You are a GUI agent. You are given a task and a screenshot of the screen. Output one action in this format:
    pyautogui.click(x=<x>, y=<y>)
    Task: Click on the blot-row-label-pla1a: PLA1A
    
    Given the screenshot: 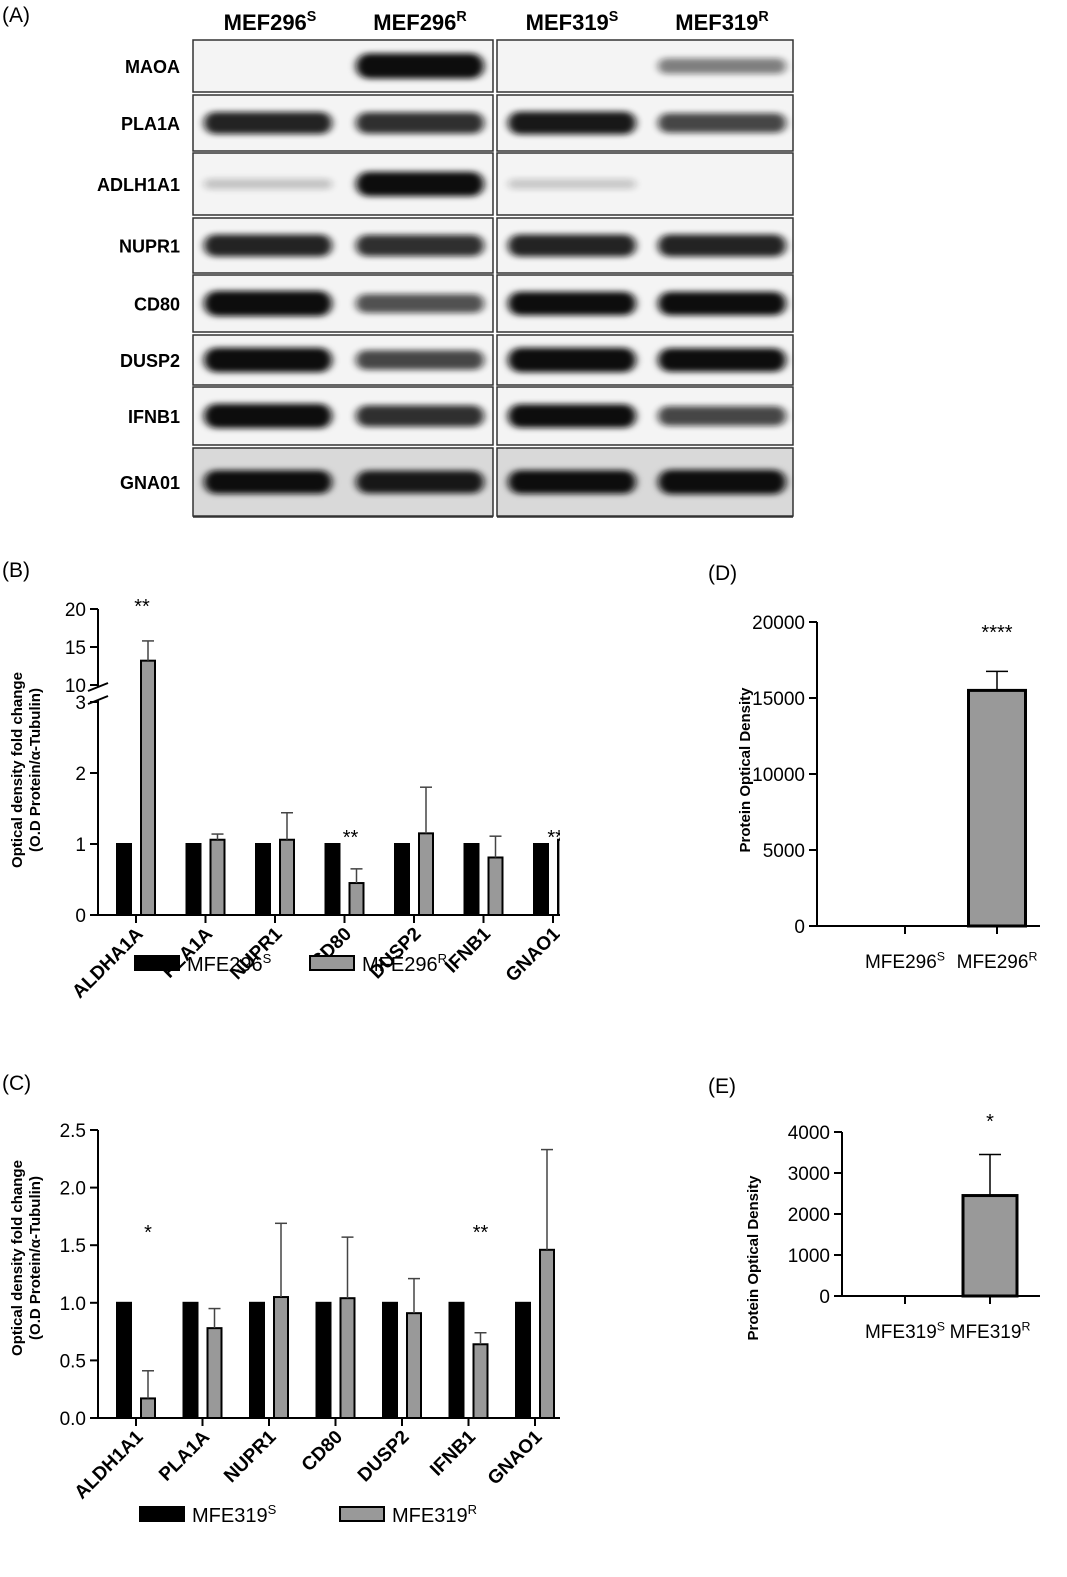 What is the action you would take?
    pyautogui.click(x=150, y=124)
    